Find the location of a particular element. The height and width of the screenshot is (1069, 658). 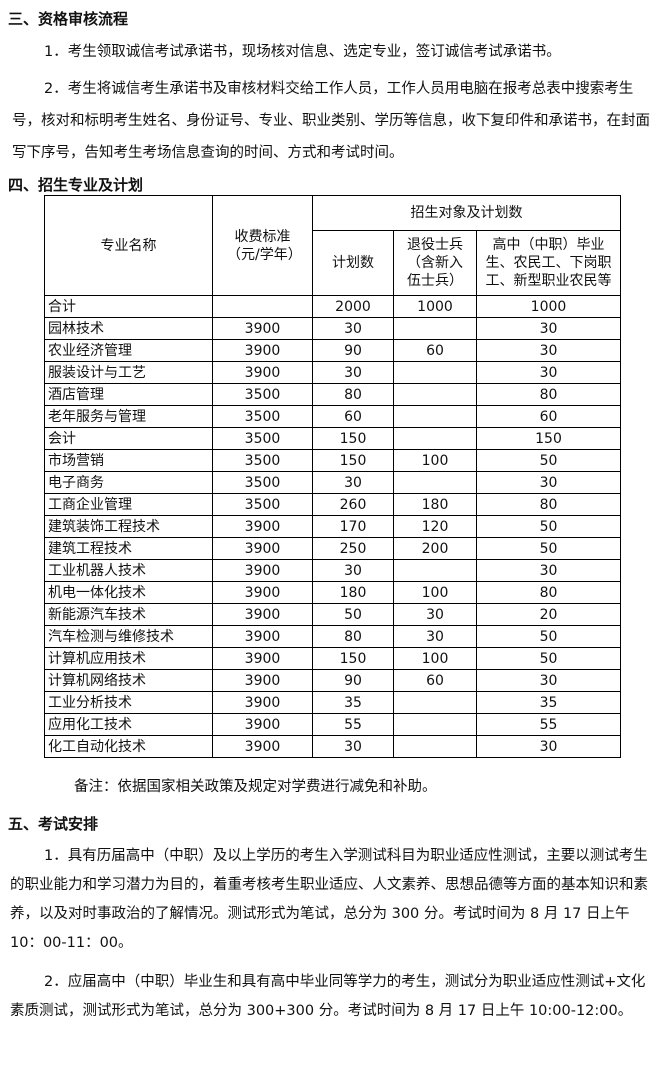

table-row: 工业分析技术 3900 35 35 is located at coordinates (332, 702).